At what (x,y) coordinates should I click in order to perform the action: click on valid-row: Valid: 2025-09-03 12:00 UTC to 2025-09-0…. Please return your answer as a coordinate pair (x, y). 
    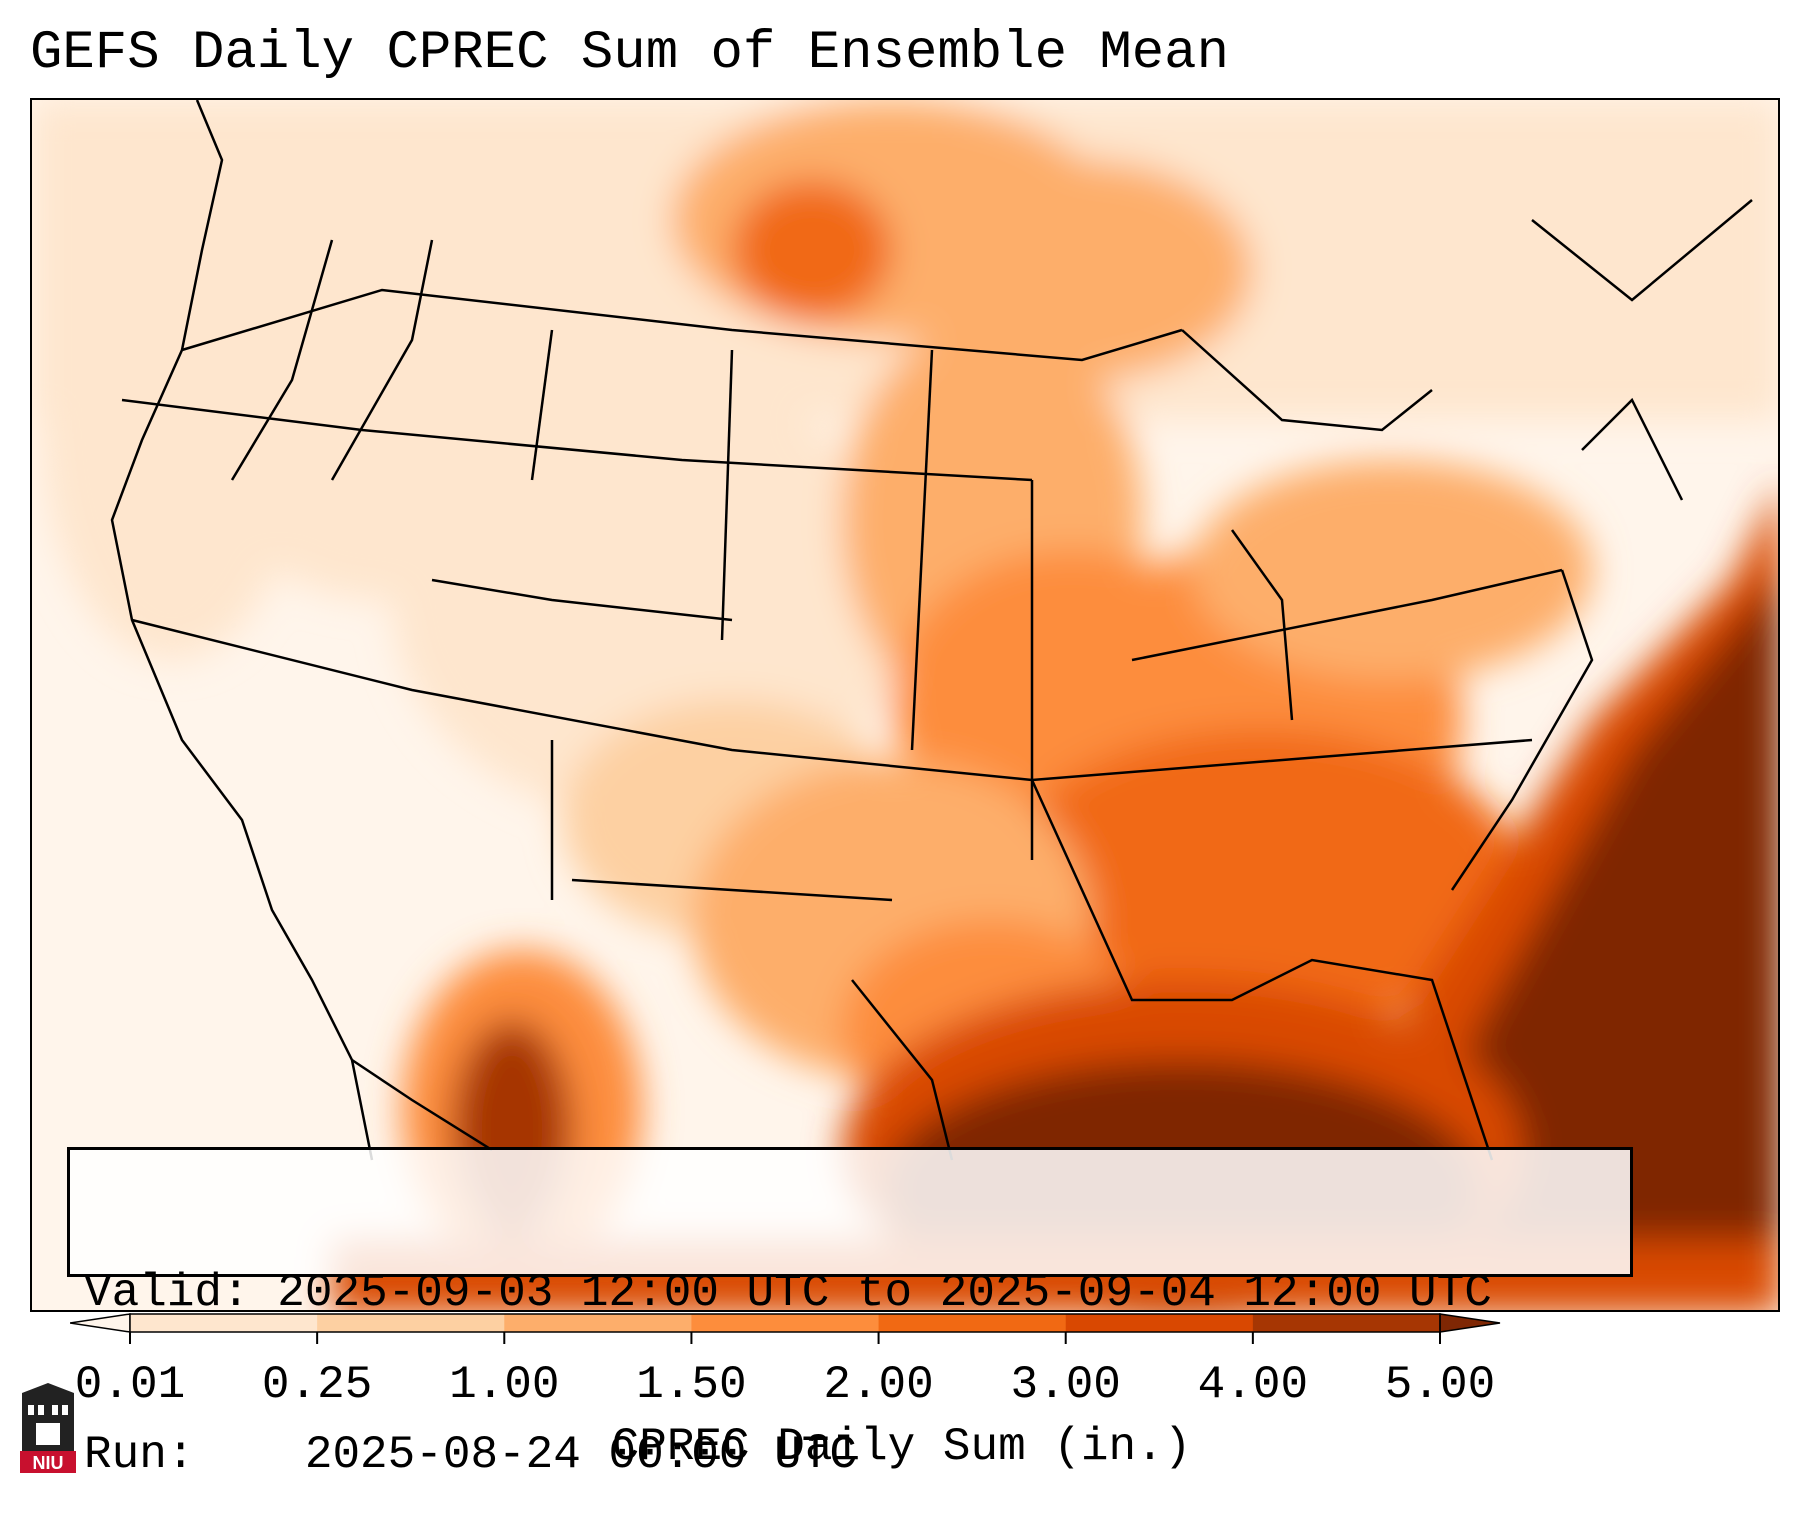
    Looking at the image, I should click on (850, 1293).